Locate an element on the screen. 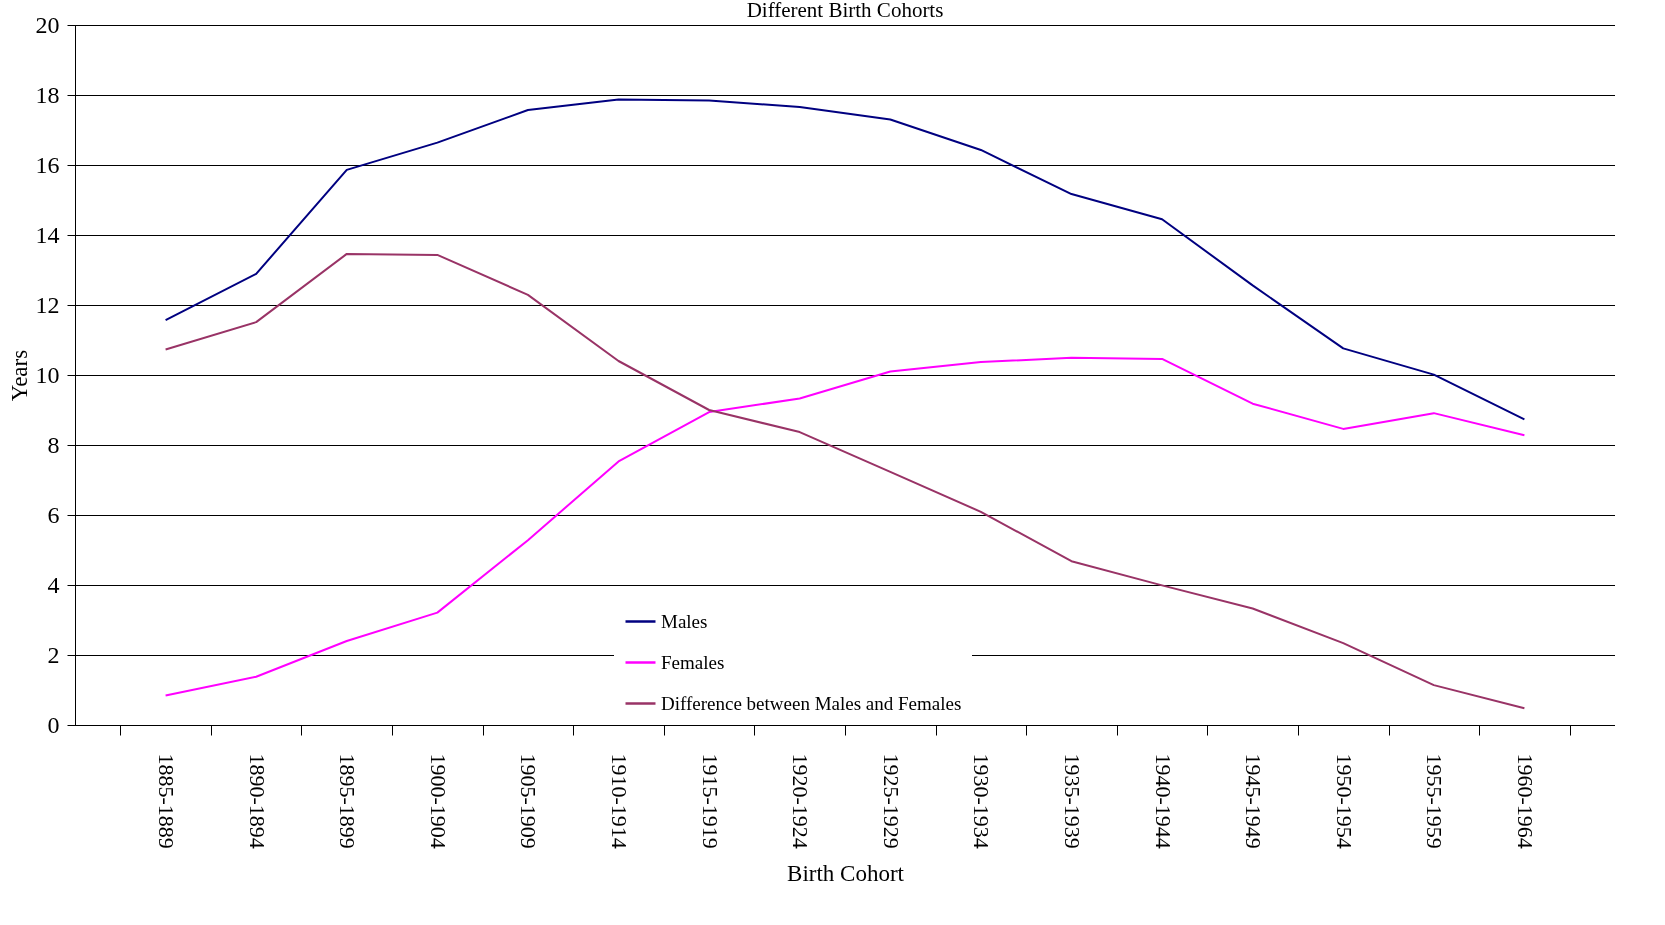  y-tick-label: 6 is located at coordinates (53, 514).